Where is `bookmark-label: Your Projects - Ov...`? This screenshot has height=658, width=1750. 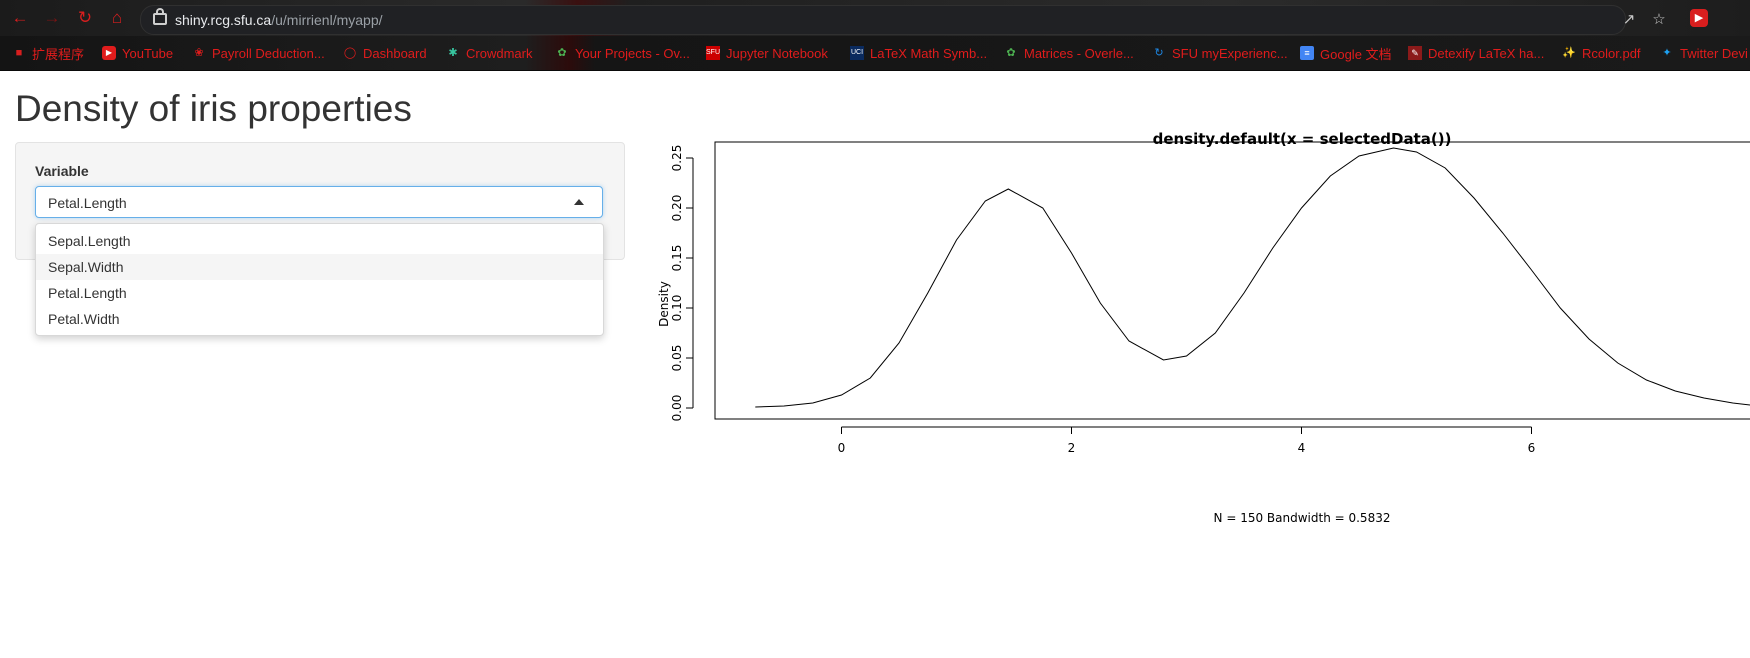
bookmark-label: Your Projects - Ov... is located at coordinates (632, 53).